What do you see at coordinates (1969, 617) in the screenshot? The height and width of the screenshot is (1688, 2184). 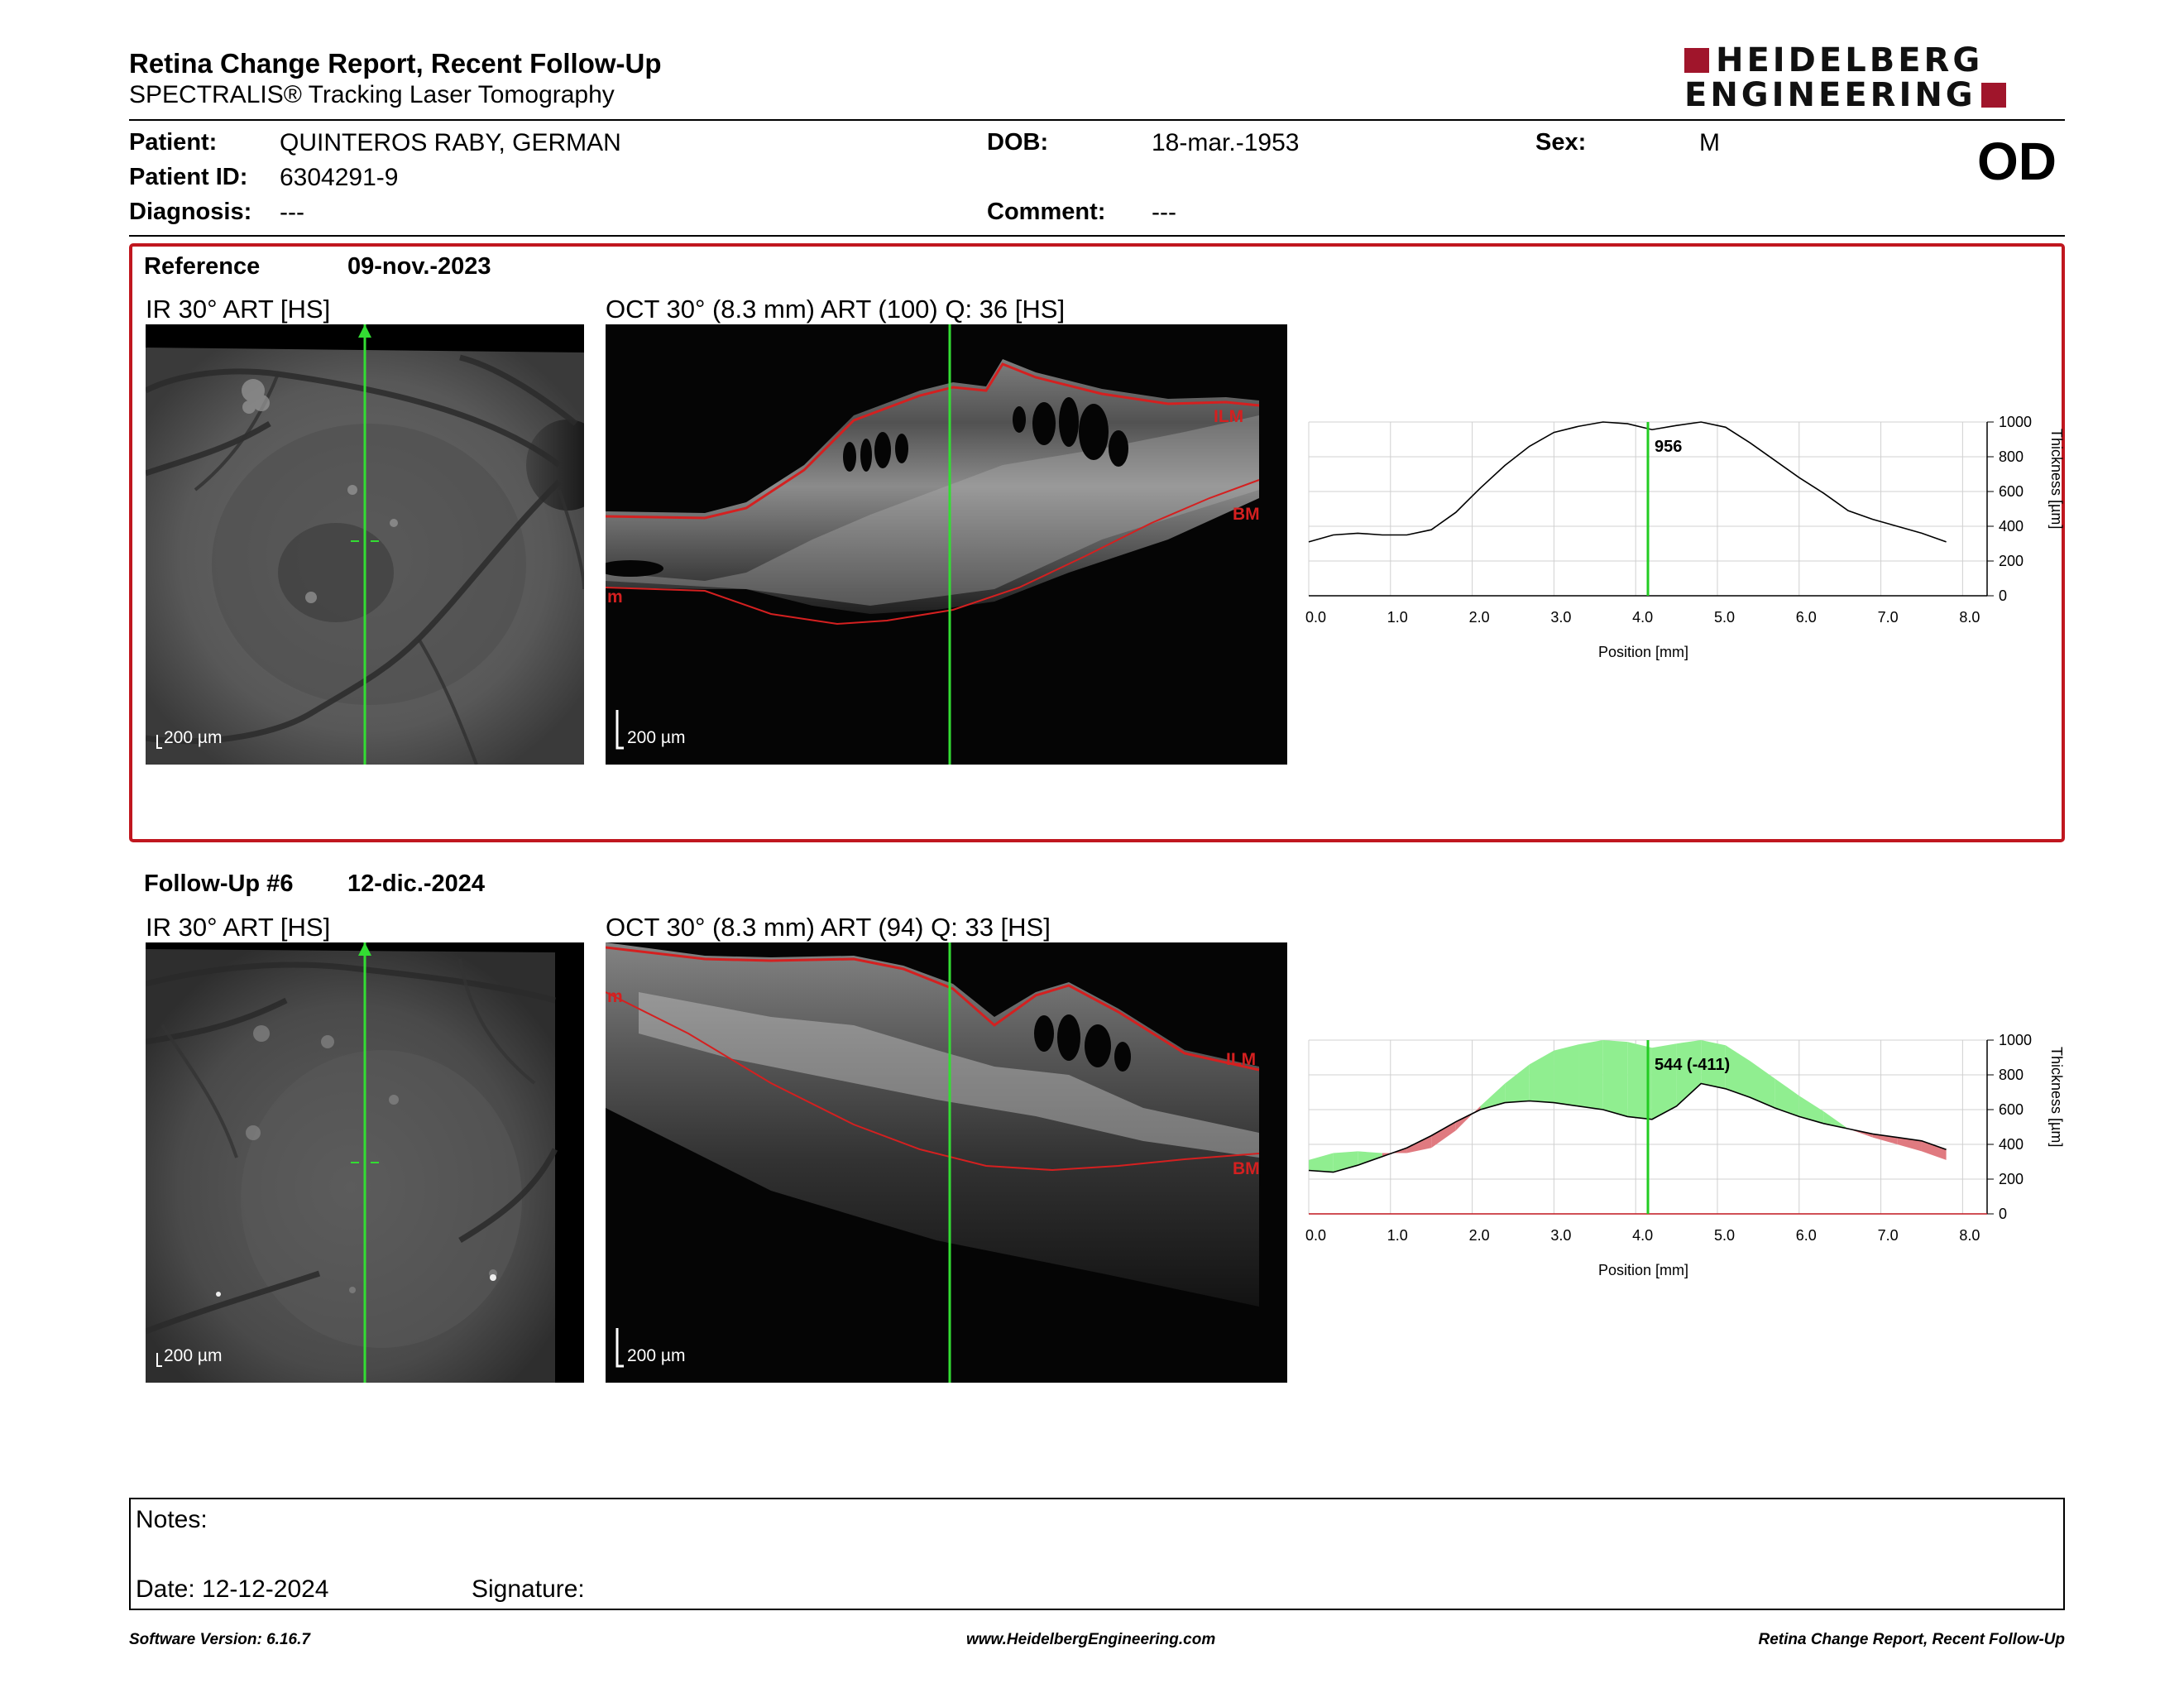 I see `reference-chart-x-tick-label: 8.0` at bounding box center [1969, 617].